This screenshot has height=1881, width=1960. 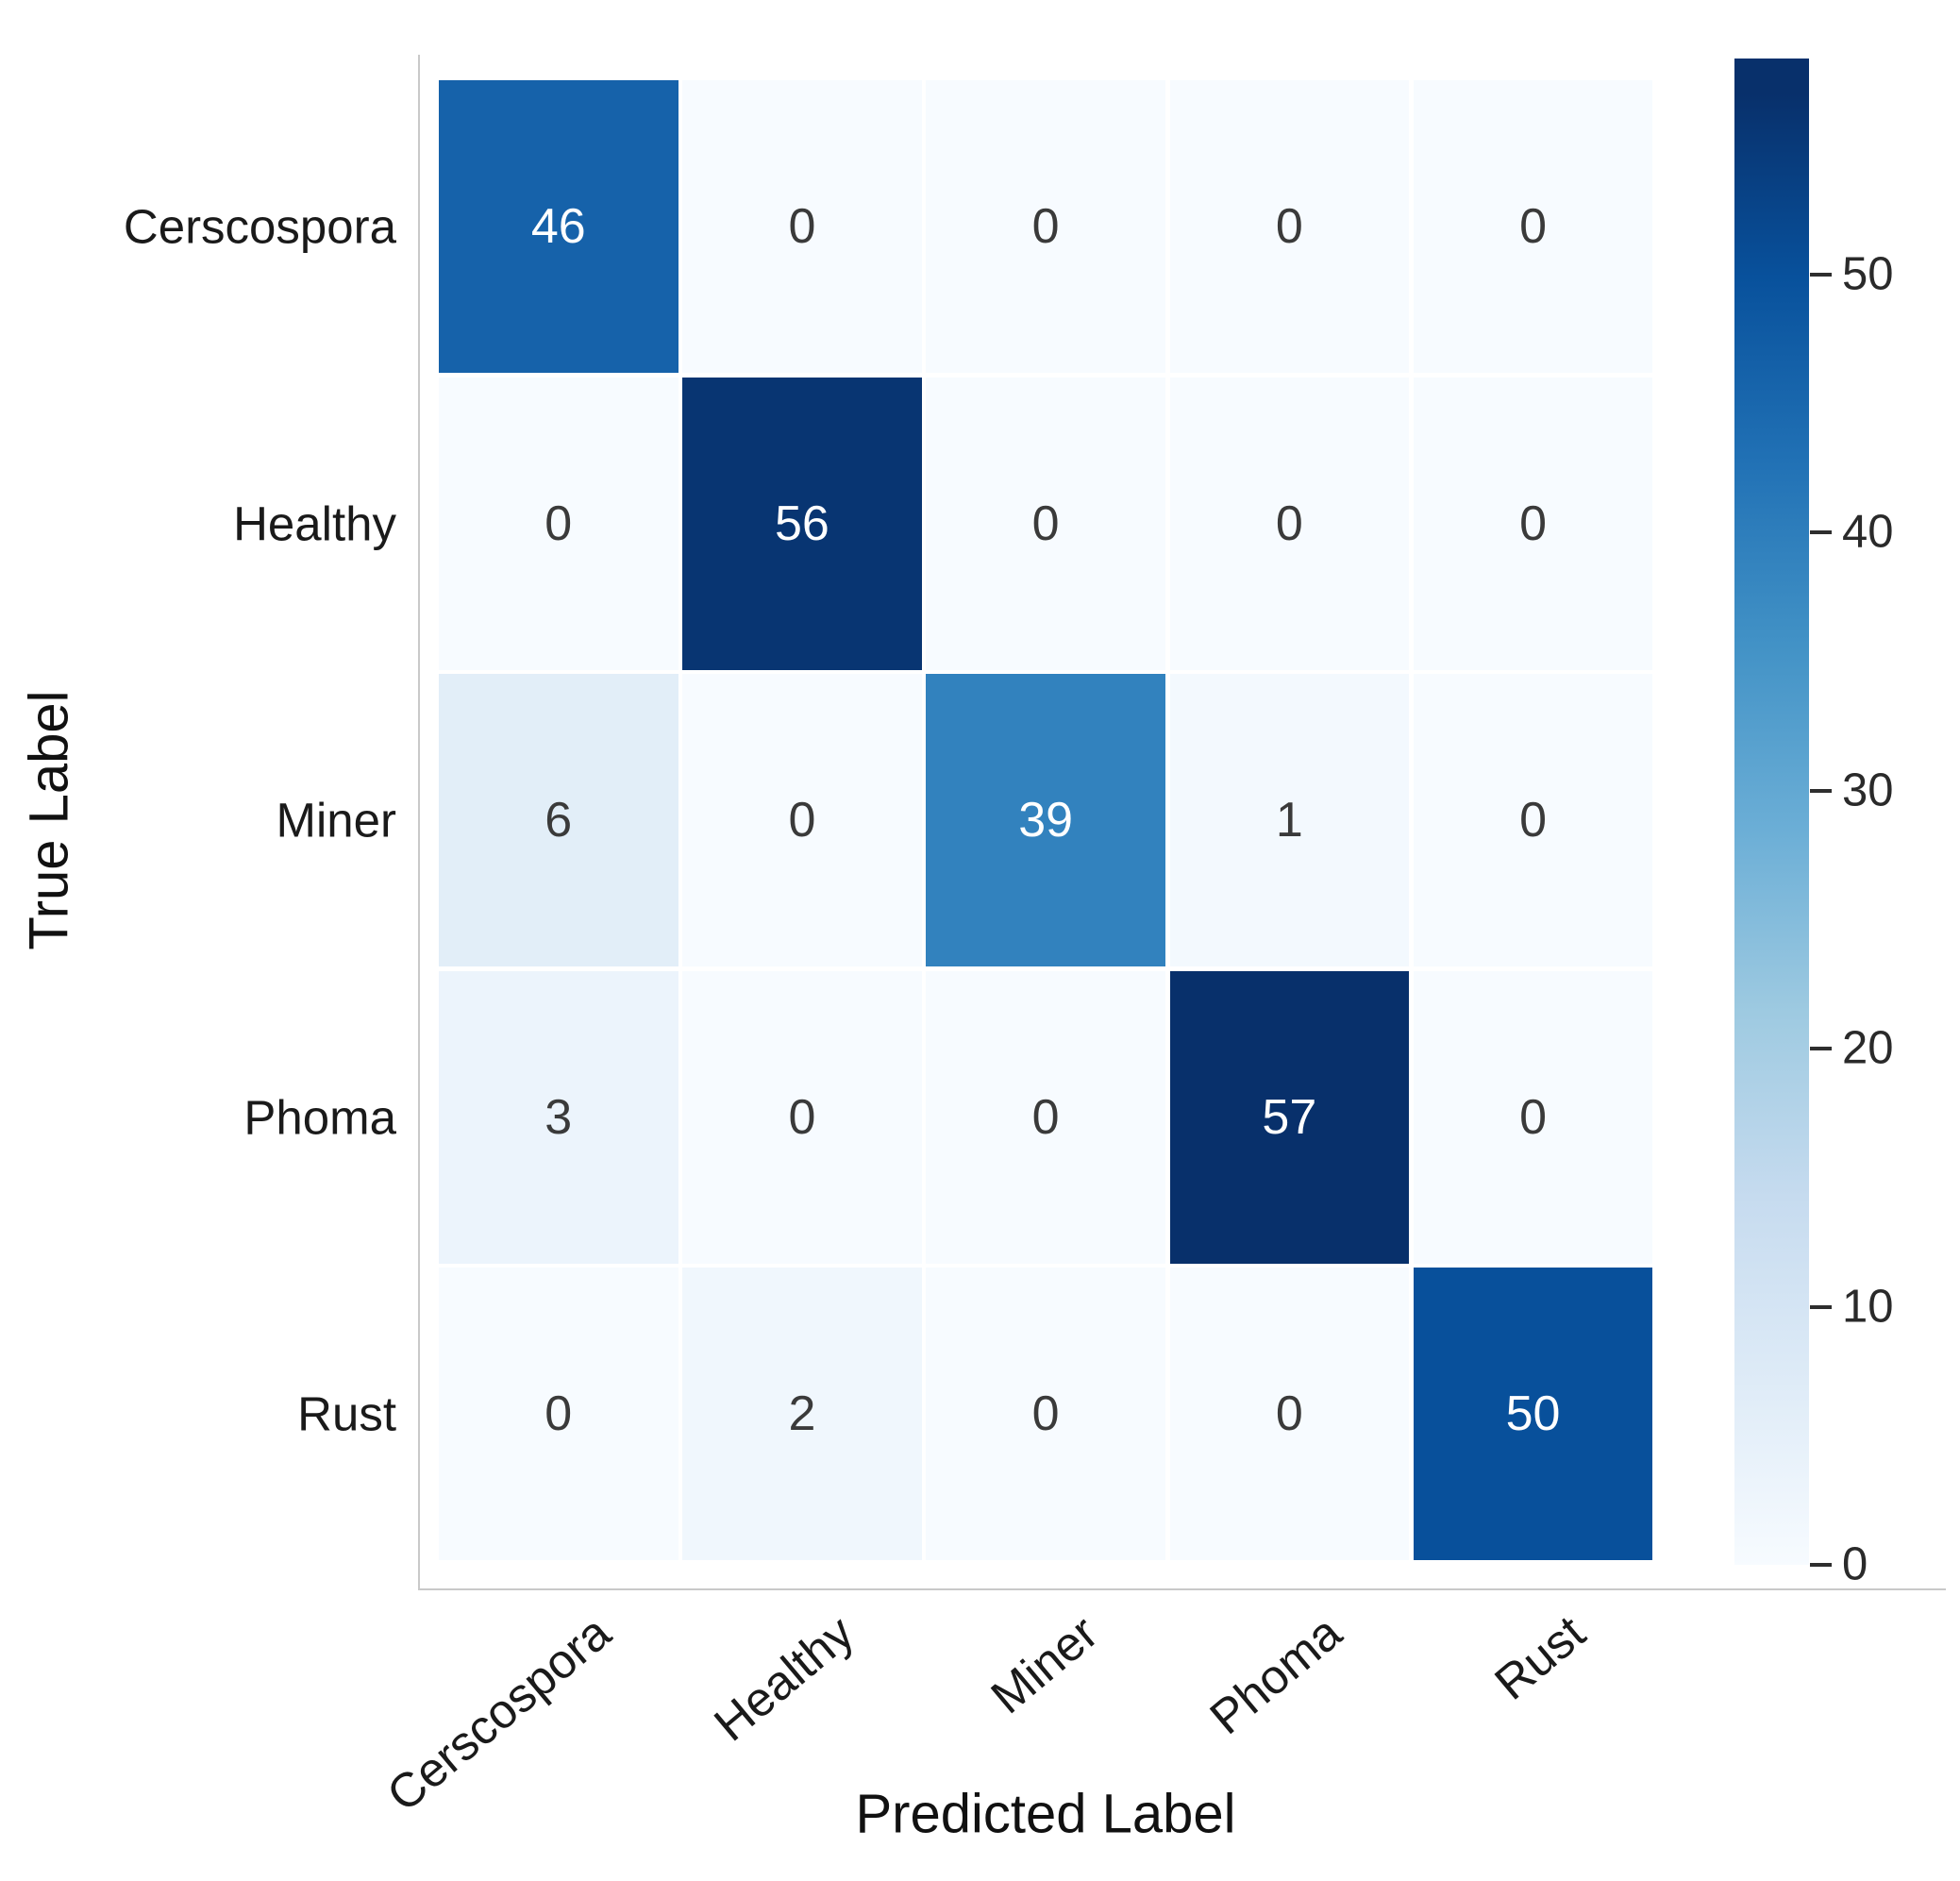 What do you see at coordinates (419, 822) in the screenshot?
I see `y-axis-spine` at bounding box center [419, 822].